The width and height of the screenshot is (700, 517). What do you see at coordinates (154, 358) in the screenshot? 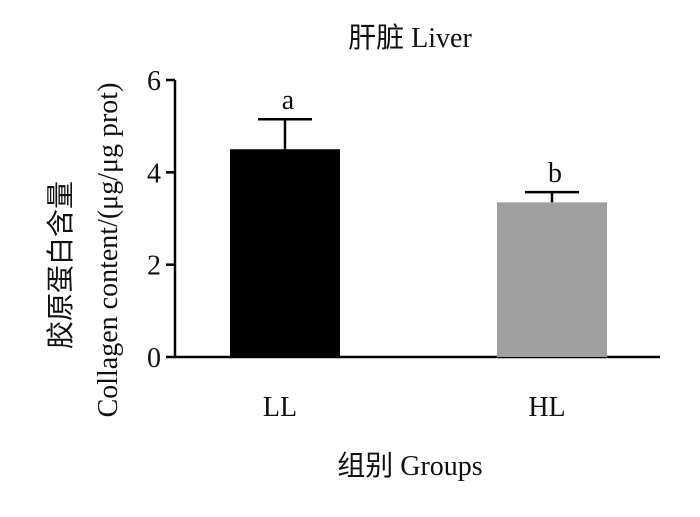
I see `y-tick-label: 0` at bounding box center [154, 358].